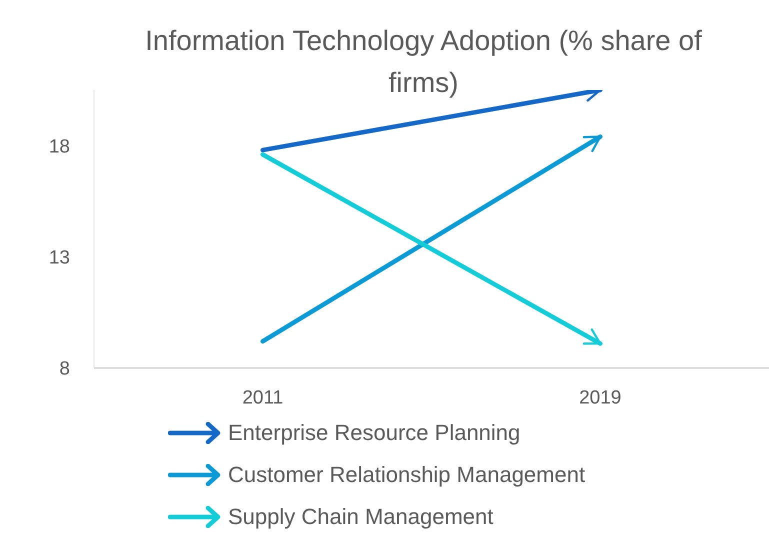 Image resolution: width=769 pixels, height=540 pixels. I want to click on y-tick-label: 13, so click(59, 258).